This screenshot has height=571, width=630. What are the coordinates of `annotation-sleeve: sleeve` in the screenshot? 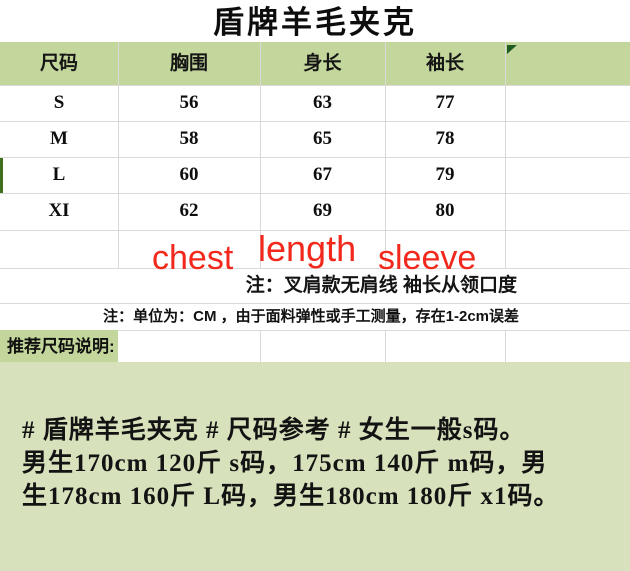 It's located at (427, 258).